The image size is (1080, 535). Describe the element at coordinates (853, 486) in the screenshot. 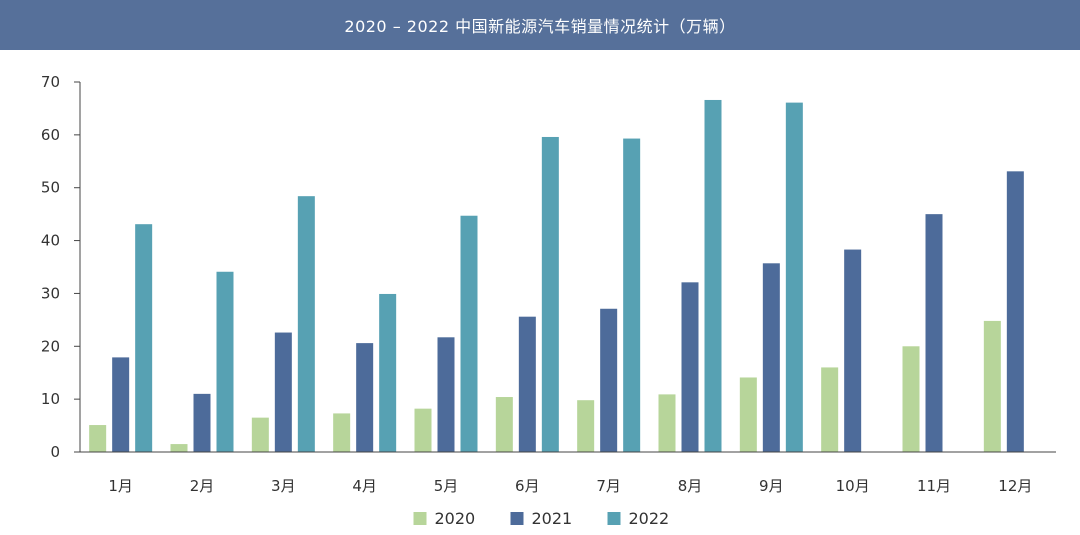

I see `x-tick-label: 10月` at that location.